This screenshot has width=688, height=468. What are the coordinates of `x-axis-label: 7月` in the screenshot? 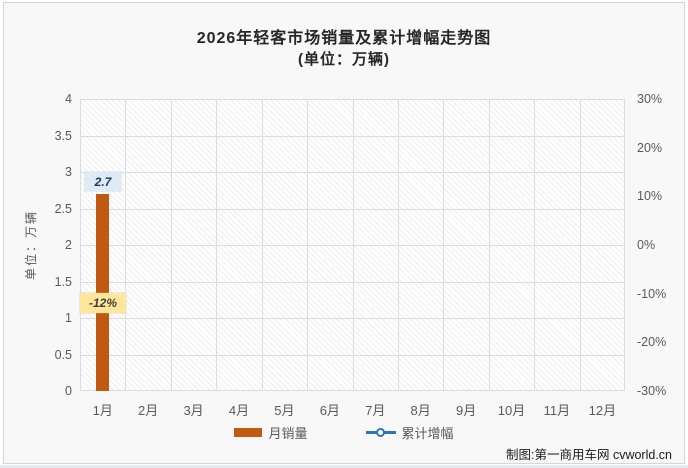 It's located at (375, 410).